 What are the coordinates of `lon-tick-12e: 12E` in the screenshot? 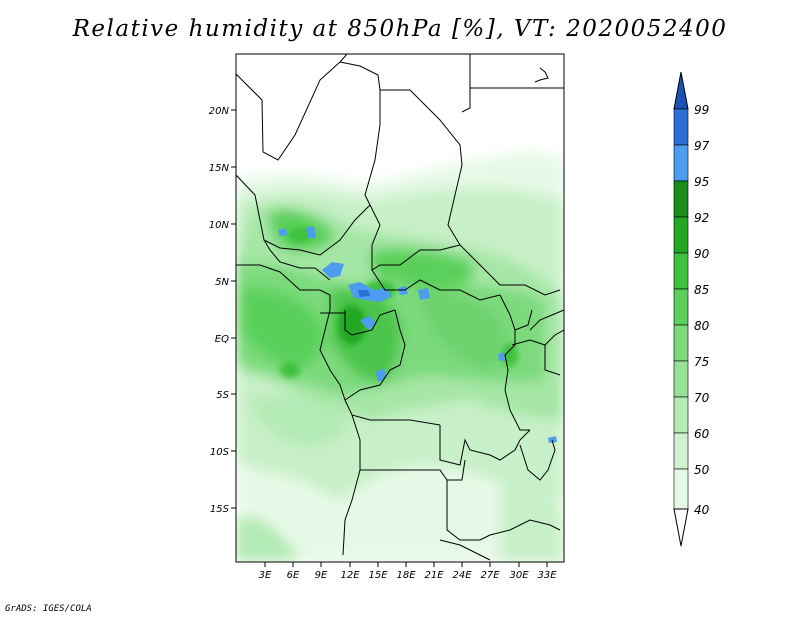 It's located at (350, 575).